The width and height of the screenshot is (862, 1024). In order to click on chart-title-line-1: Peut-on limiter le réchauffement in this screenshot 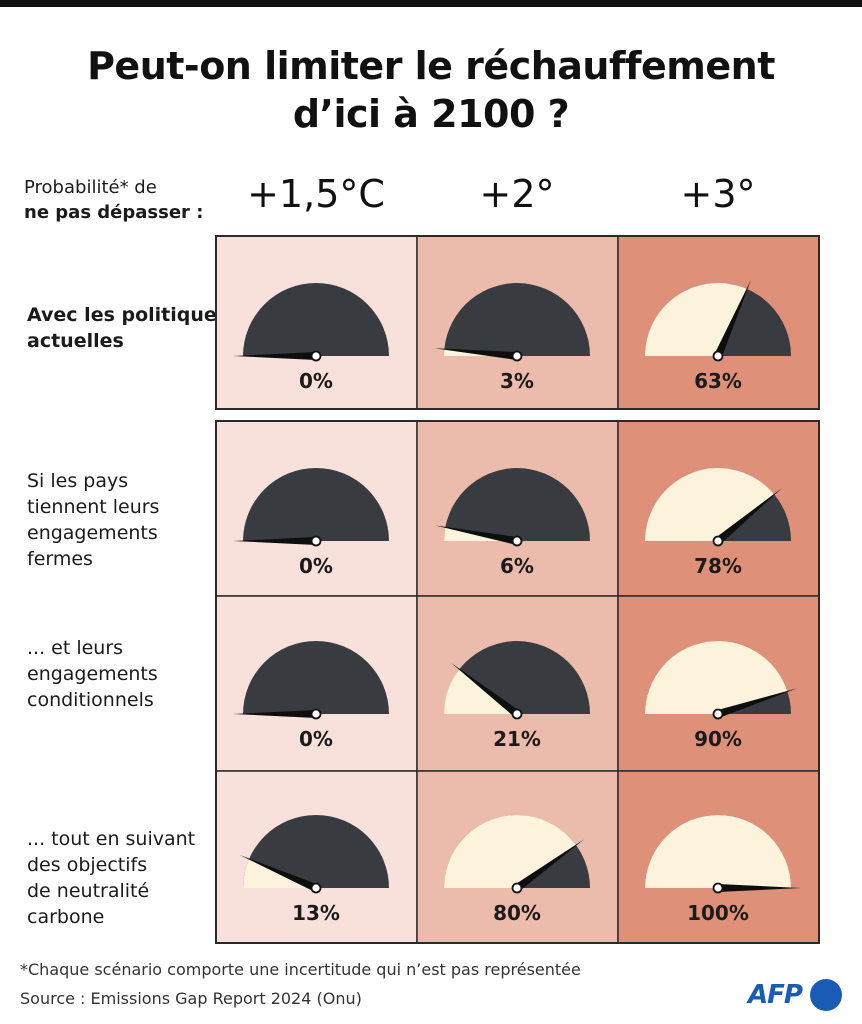, I will do `click(431, 66)`.